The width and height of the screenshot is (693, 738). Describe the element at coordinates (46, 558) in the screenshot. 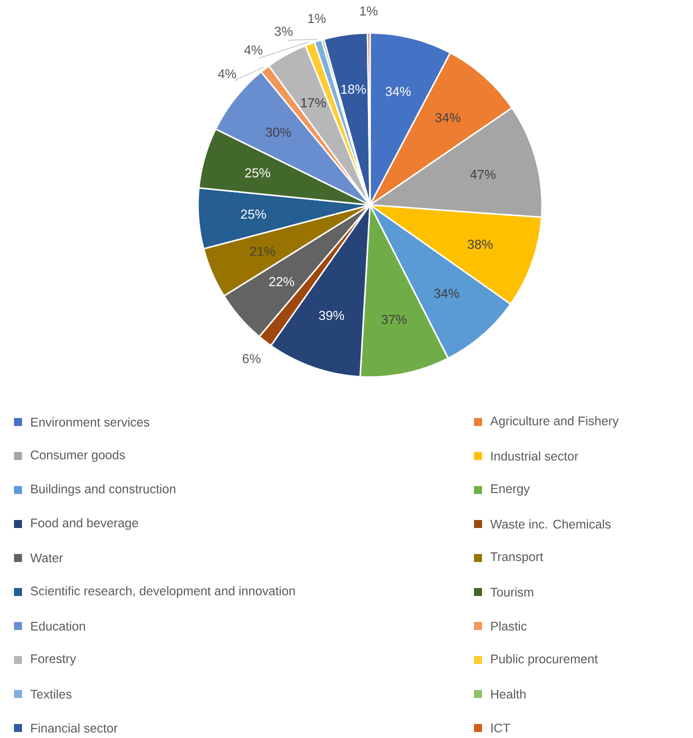

I see `legend-label: Water` at that location.